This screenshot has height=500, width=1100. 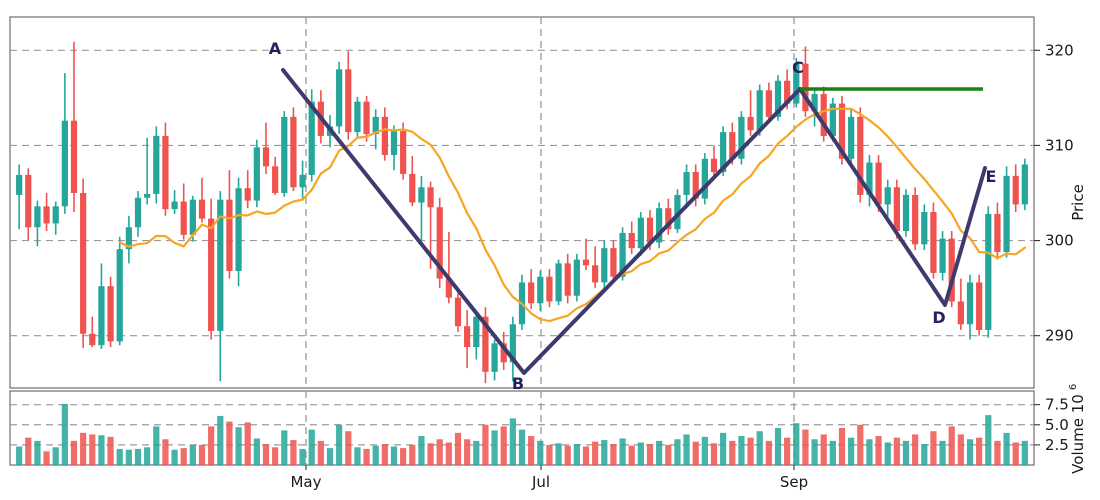 I want to click on svg-text: Volume 10, so click(x=1078, y=434).